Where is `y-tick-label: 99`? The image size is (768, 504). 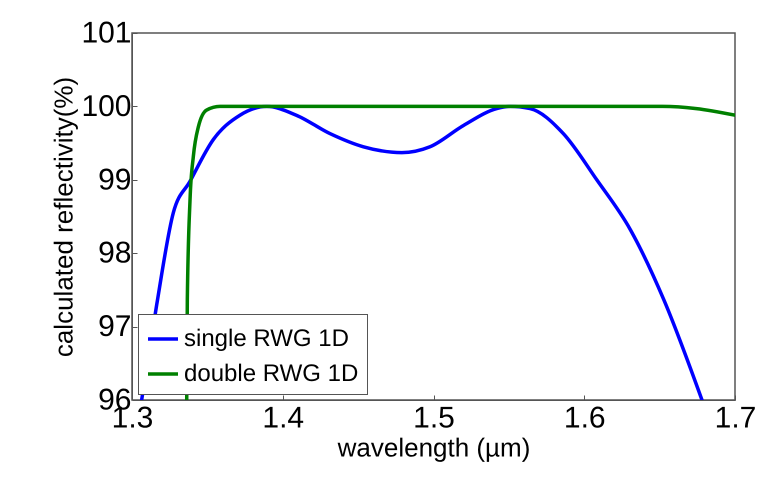
y-tick-label: 99 is located at coordinates (115, 179).